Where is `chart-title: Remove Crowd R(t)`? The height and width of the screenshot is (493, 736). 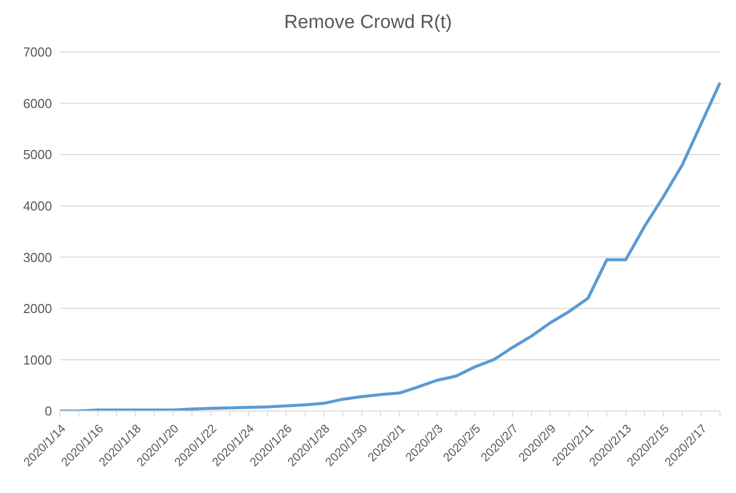
chart-title: Remove Crowd R(t) is located at coordinates (368, 23).